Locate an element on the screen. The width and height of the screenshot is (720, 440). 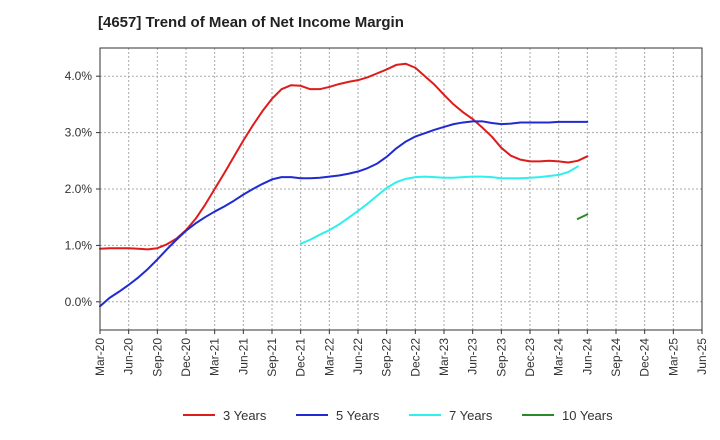
legend-label-10-years: 10 Years is located at coordinates (587, 415).